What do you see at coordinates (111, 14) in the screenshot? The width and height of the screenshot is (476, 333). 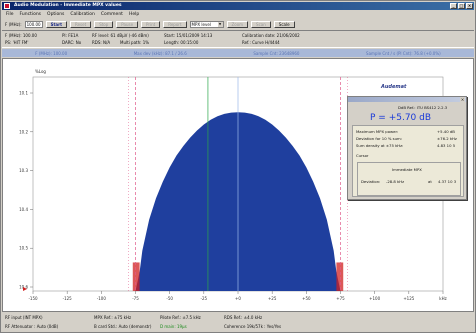 I see `menu-comment: Comment` at bounding box center [111, 14].